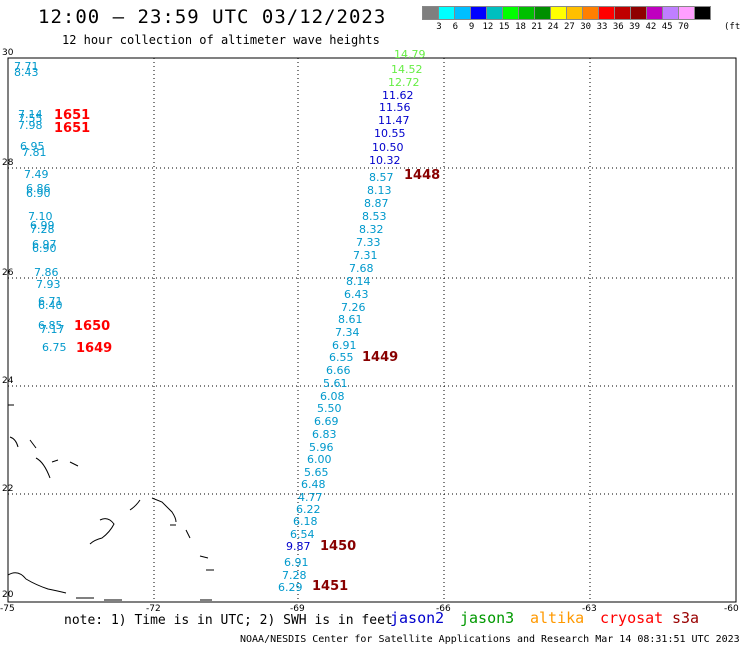 This screenshot has height=650, width=740. I want to click on swh-value: 5.96, so click(321, 447).